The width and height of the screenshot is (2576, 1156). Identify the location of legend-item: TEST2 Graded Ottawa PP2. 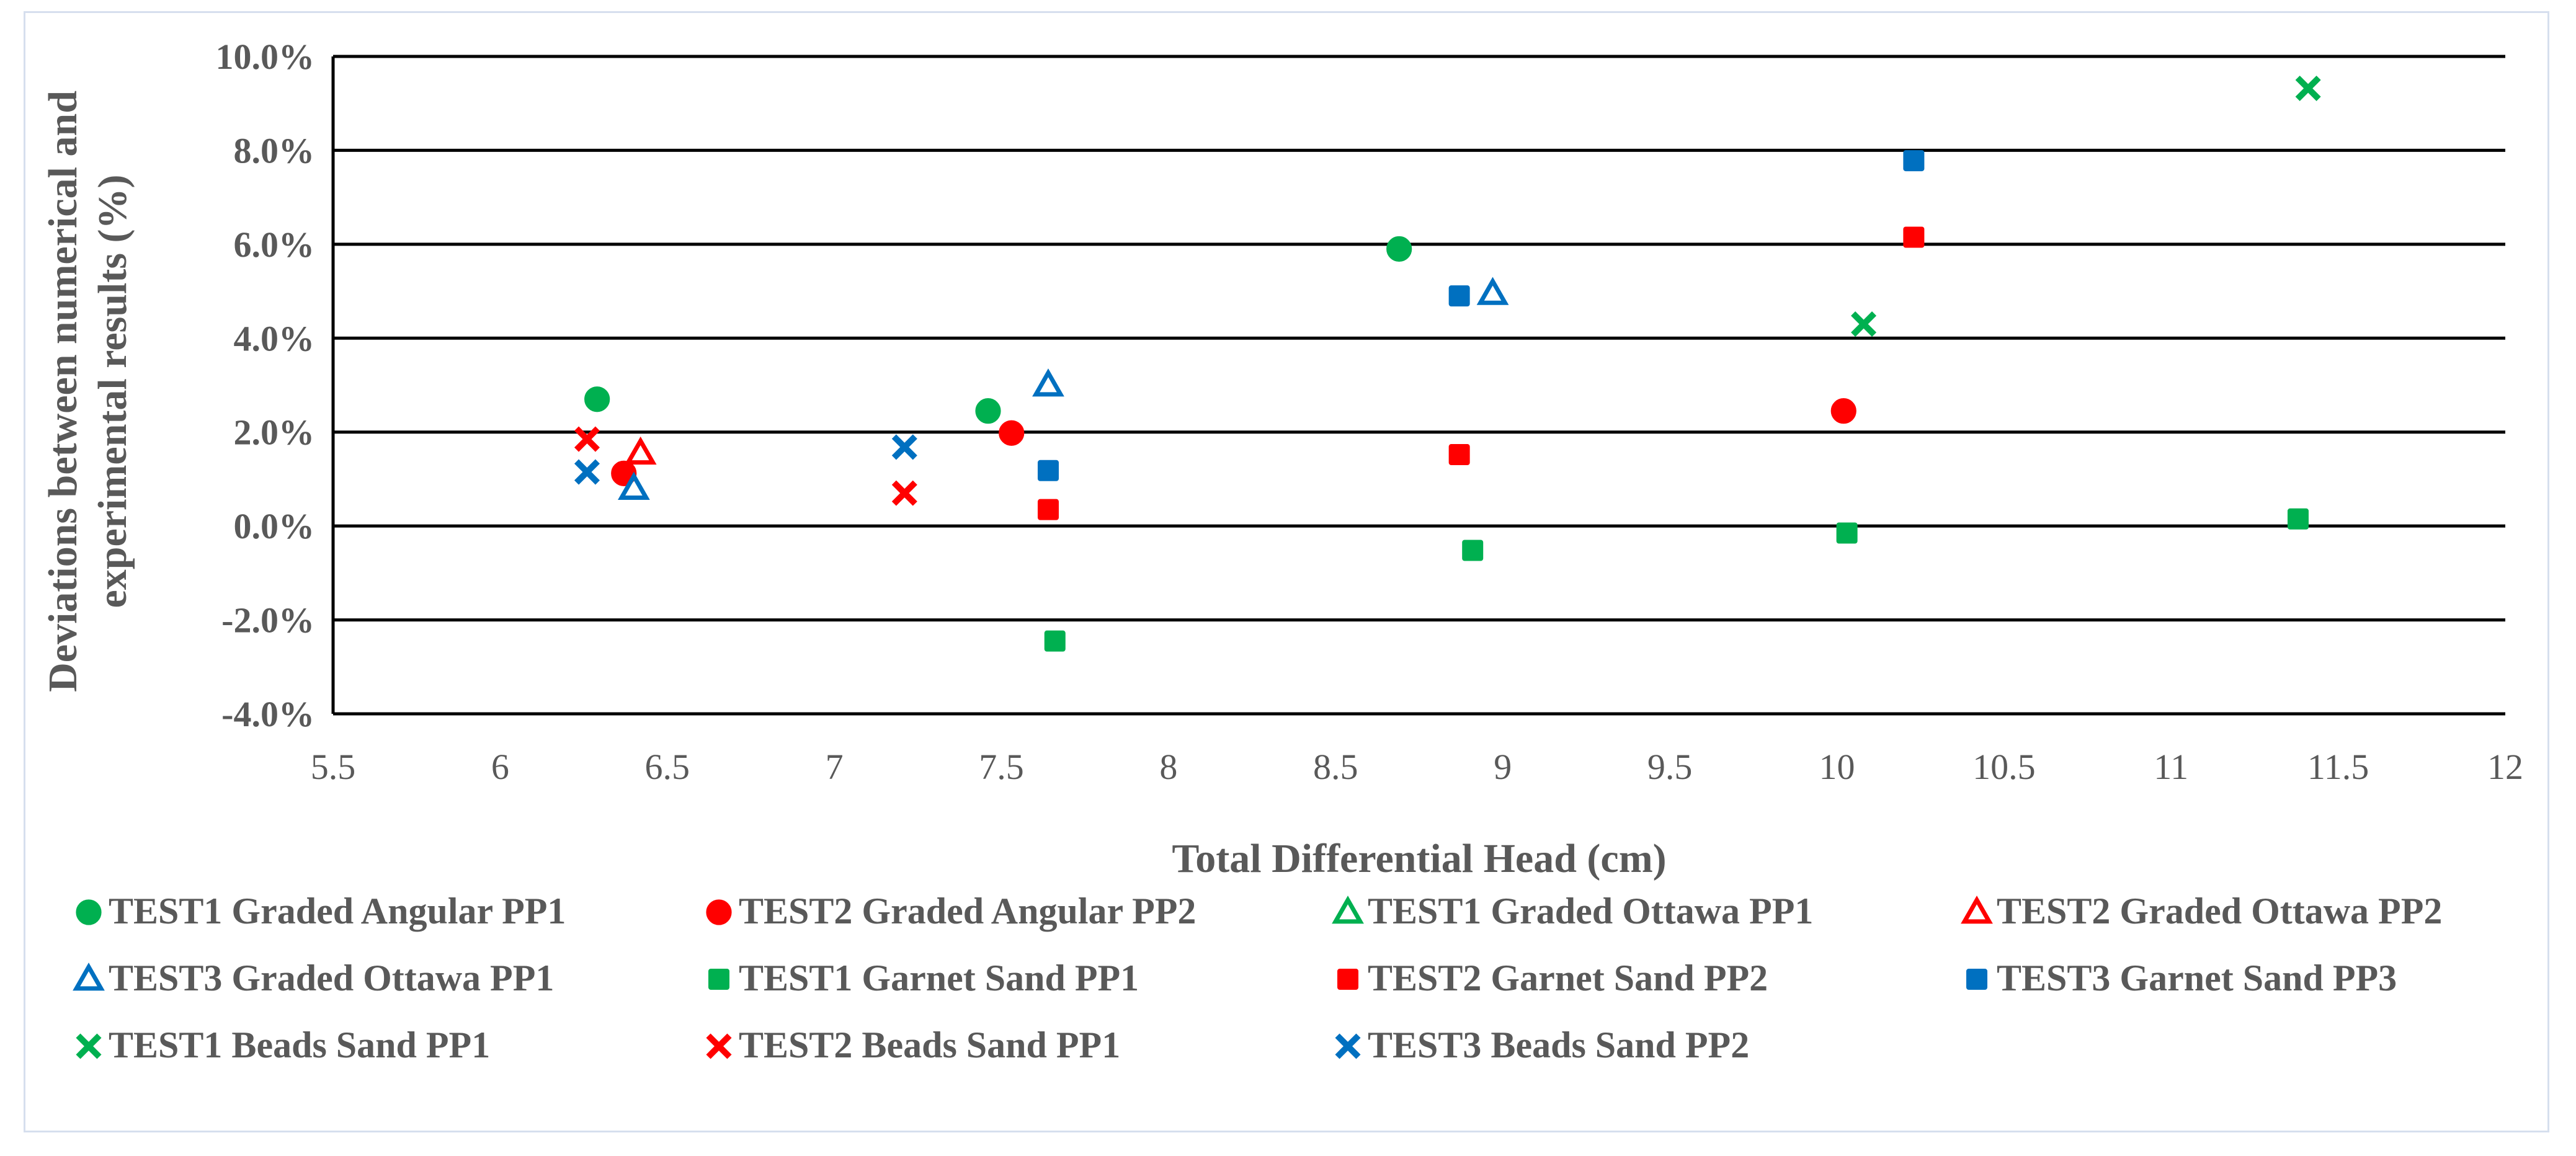
(2202, 911).